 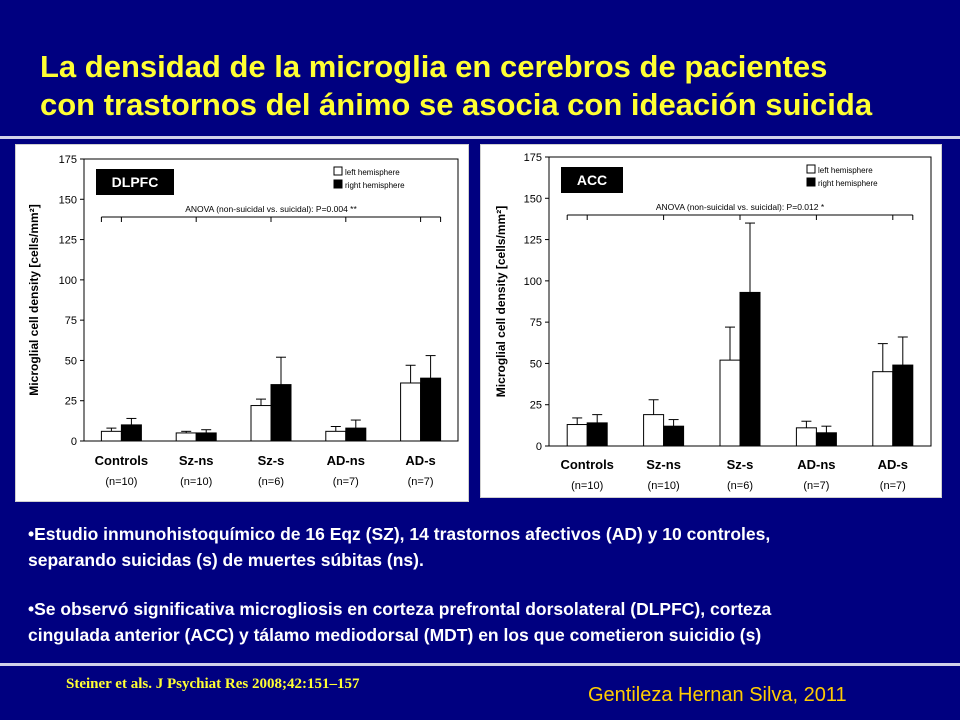 What do you see at coordinates (480, 137) in the screenshot?
I see `top-divider` at bounding box center [480, 137].